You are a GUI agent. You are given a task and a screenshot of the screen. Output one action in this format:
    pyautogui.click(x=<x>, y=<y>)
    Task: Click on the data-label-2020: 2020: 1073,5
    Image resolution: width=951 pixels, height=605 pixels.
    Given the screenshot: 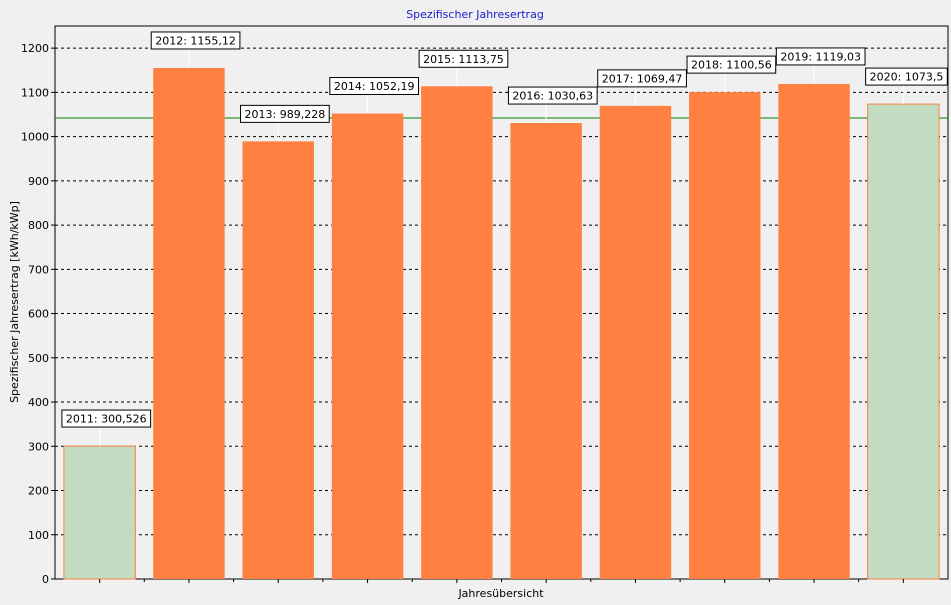 What is the action you would take?
    pyautogui.click(x=907, y=77)
    